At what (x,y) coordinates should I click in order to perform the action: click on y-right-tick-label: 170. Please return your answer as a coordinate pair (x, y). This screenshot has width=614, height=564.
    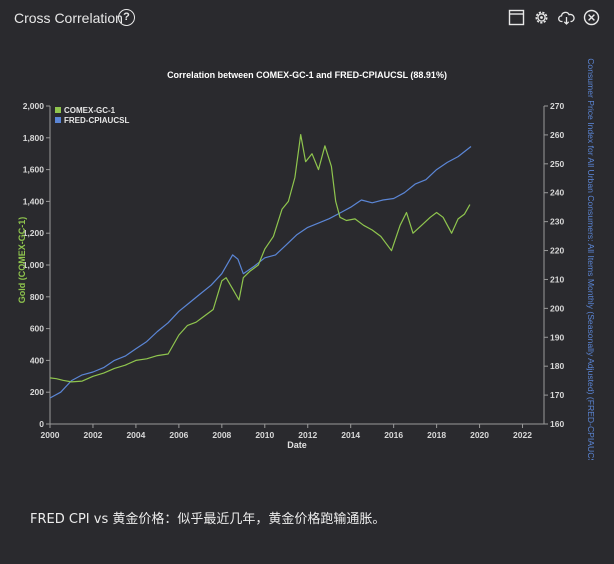
    Looking at the image, I should click on (557, 395).